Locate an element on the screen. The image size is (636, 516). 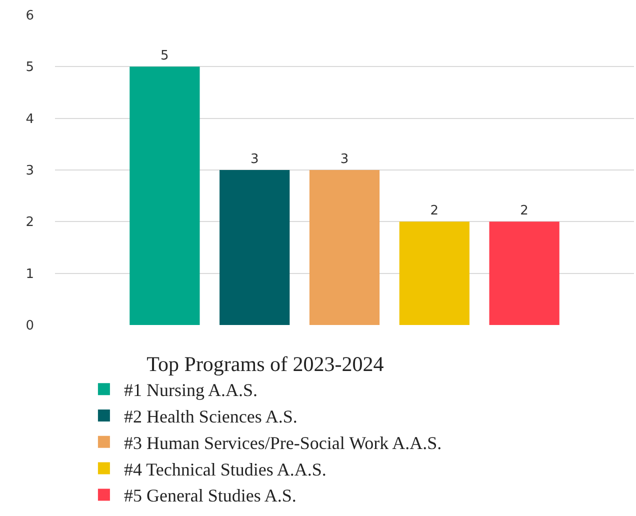
y-tick-label: 2 is located at coordinates (30, 222).